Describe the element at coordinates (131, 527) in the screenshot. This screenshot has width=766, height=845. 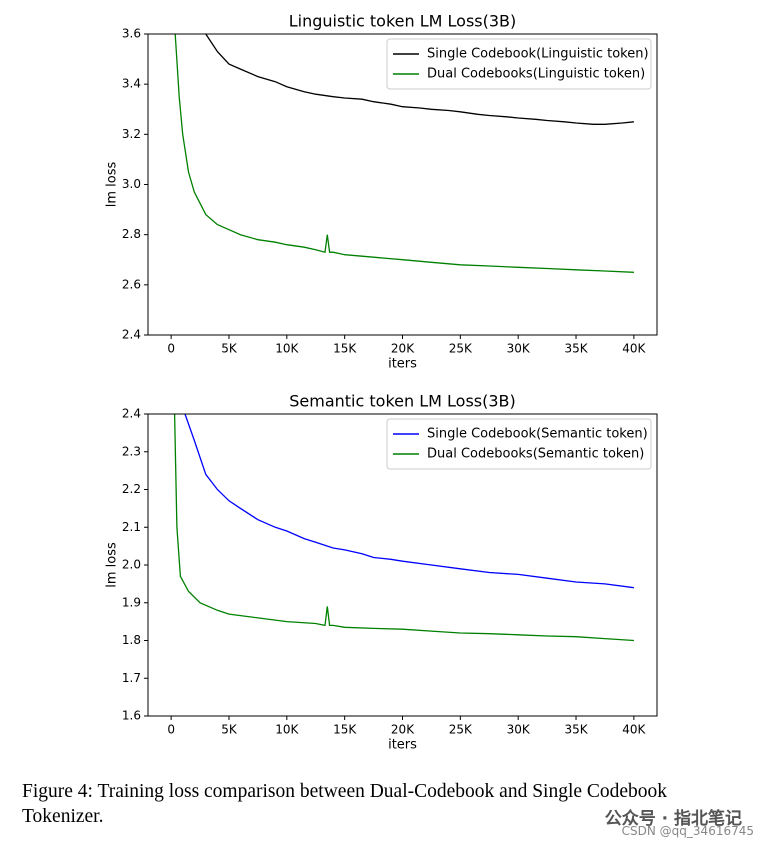
I see `y-tick-label: 2.1` at that location.